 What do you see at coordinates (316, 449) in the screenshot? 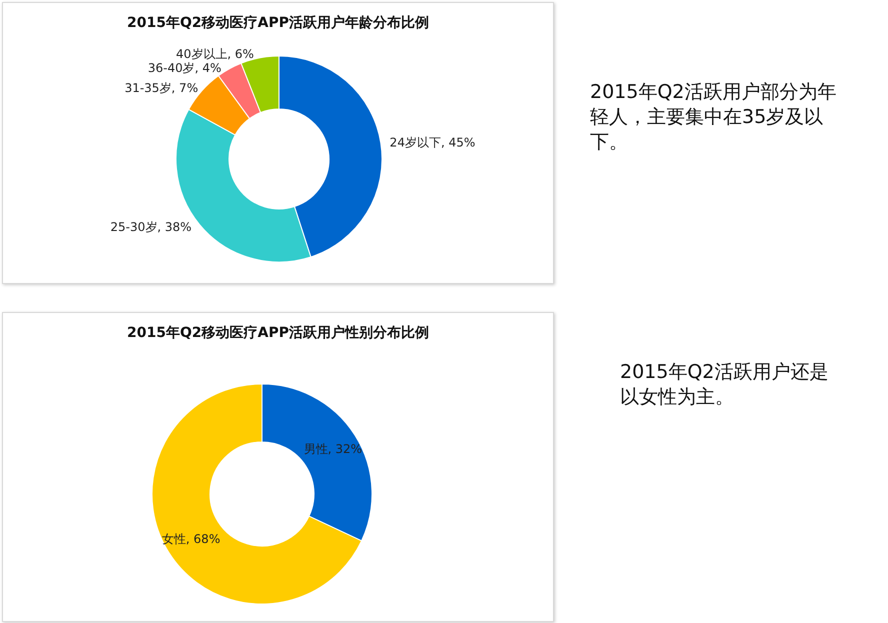
I see `slice-label: 男性` at bounding box center [316, 449].